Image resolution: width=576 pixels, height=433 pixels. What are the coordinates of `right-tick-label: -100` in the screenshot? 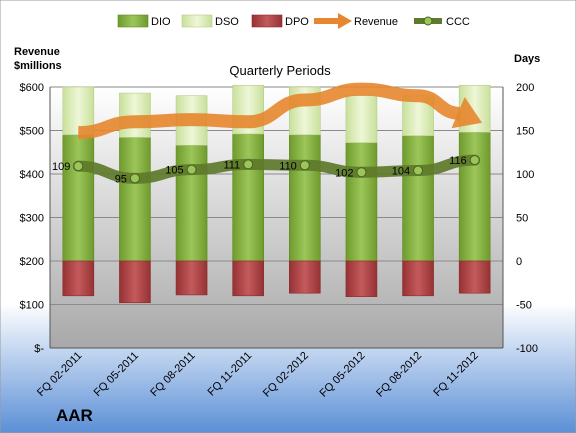 It's located at (527, 349).